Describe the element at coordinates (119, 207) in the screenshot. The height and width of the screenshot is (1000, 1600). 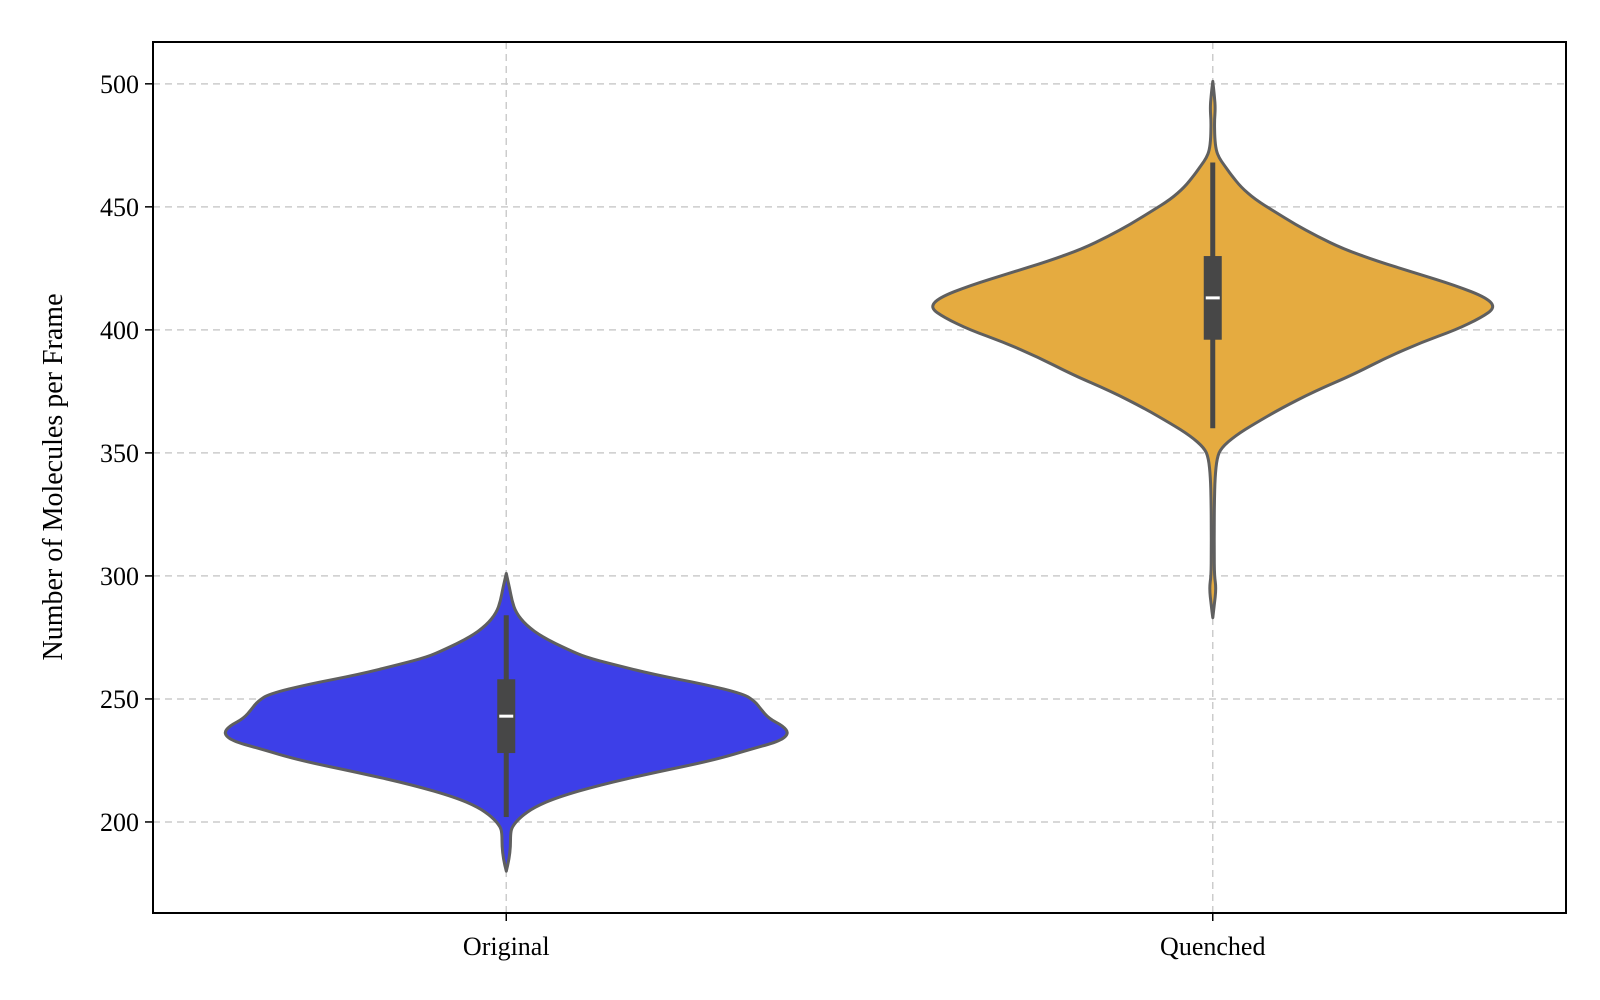
I see `y-tick-label: 450` at that location.